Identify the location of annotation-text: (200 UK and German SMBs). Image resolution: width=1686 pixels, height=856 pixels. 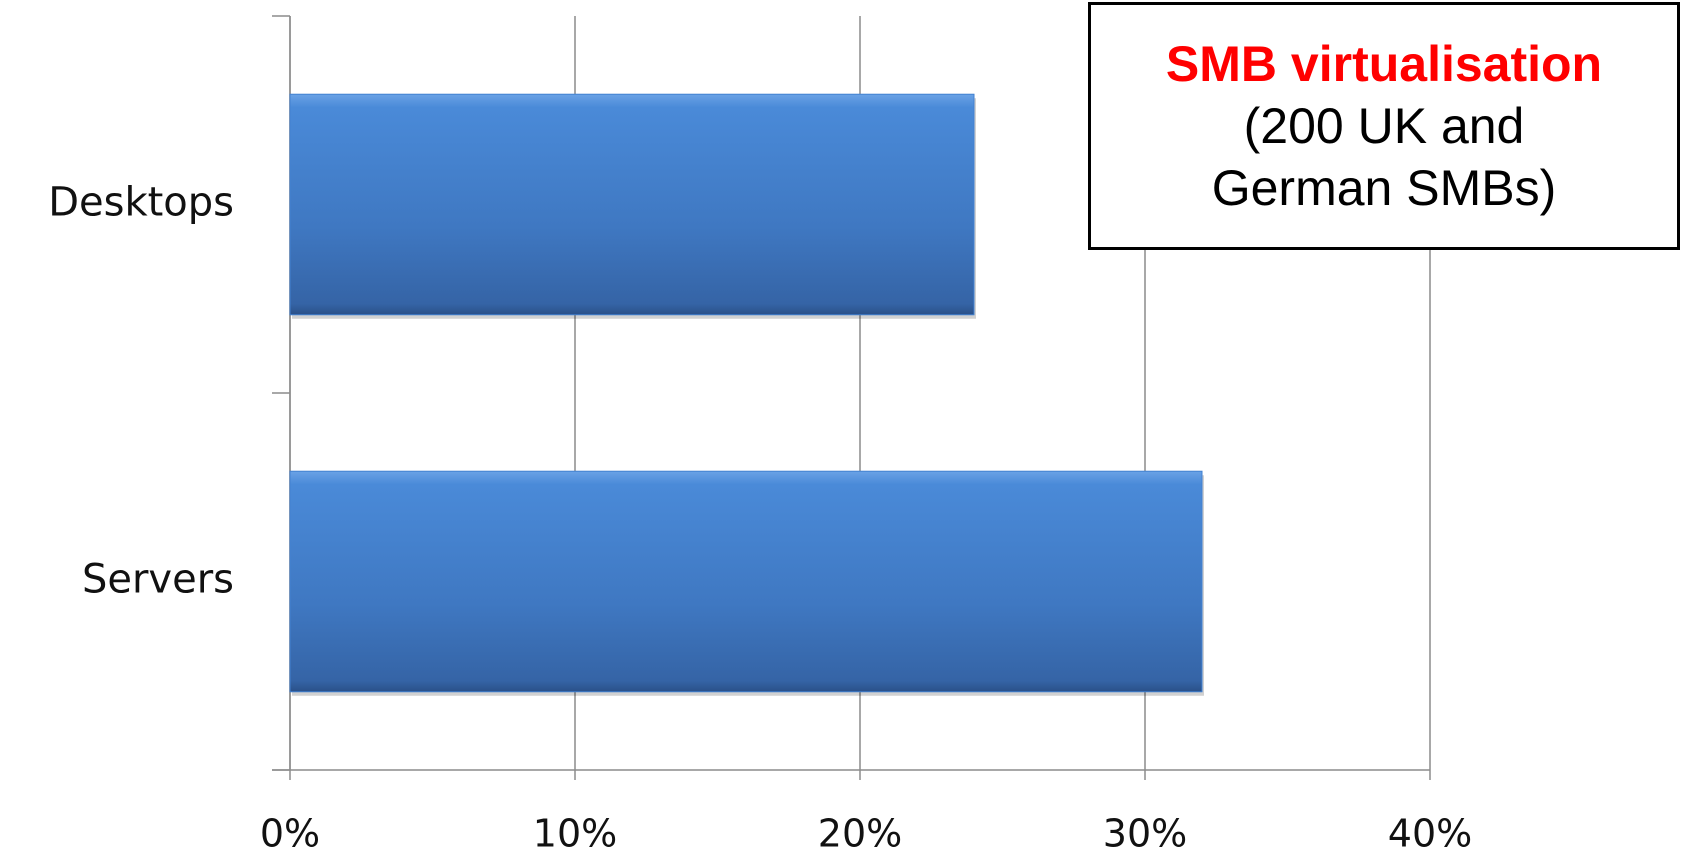
(1384, 157).